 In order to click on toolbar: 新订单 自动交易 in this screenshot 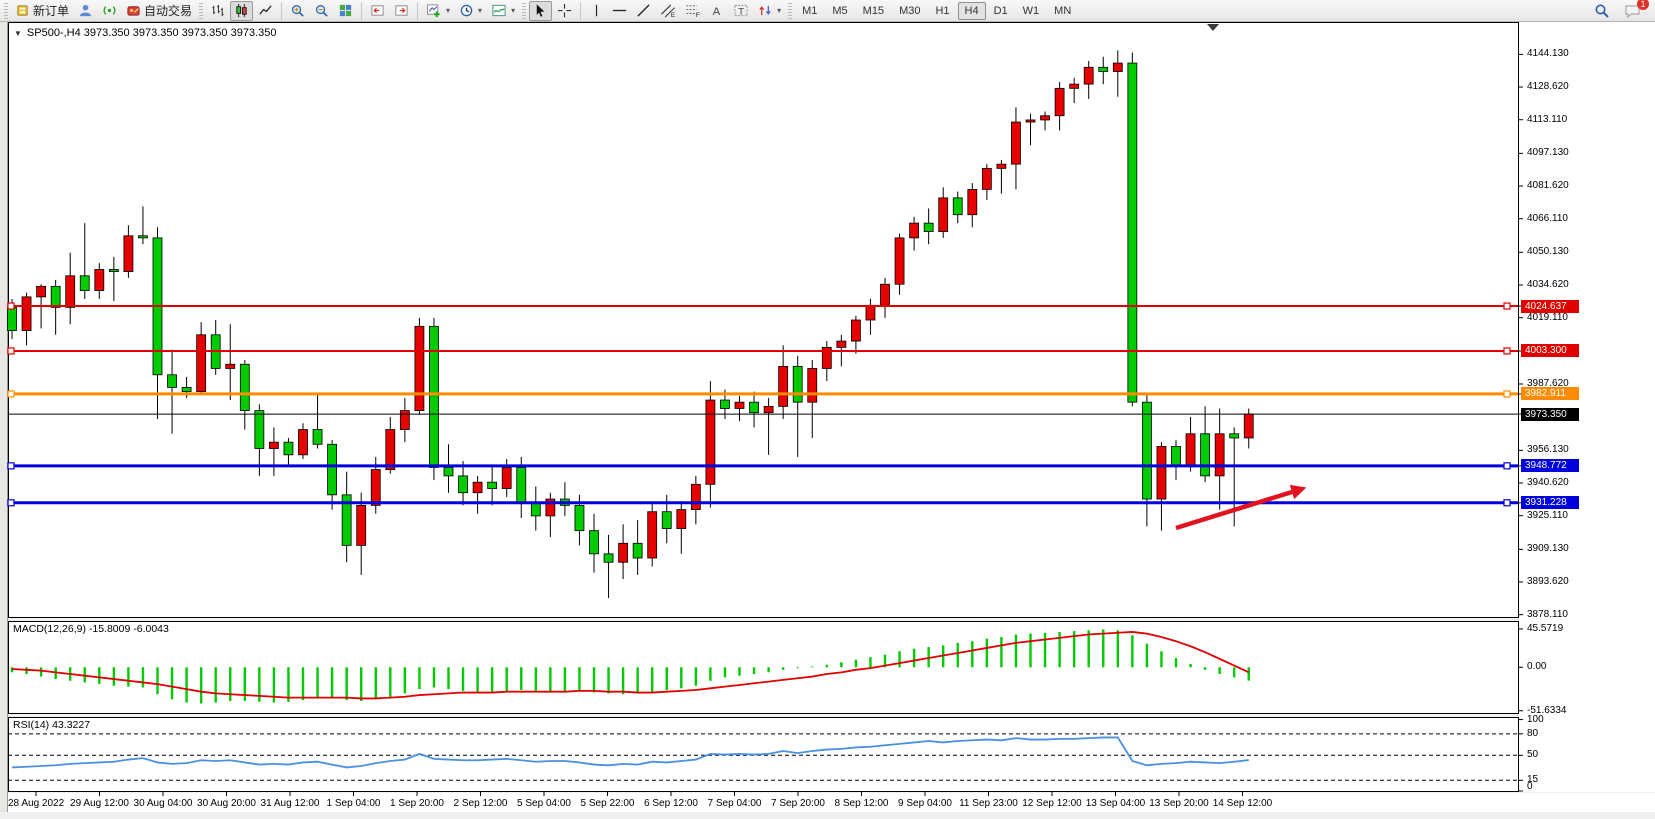, I will do `click(827, 11)`.